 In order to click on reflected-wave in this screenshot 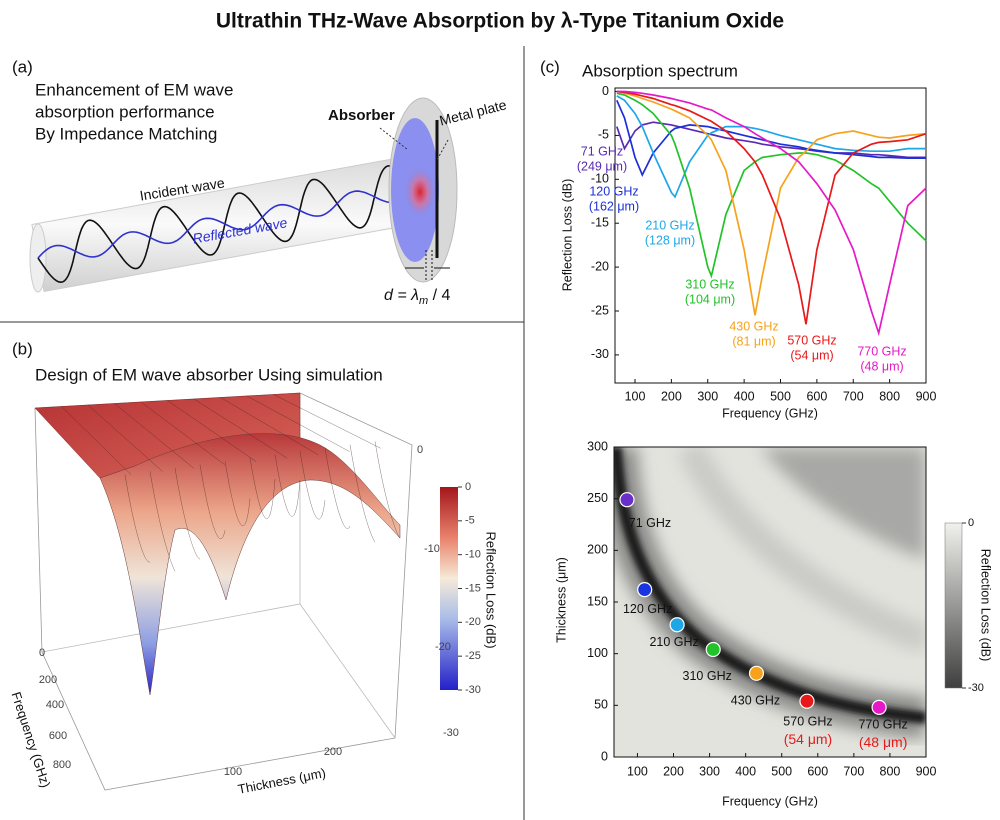, I will do `click(222, 224)`.